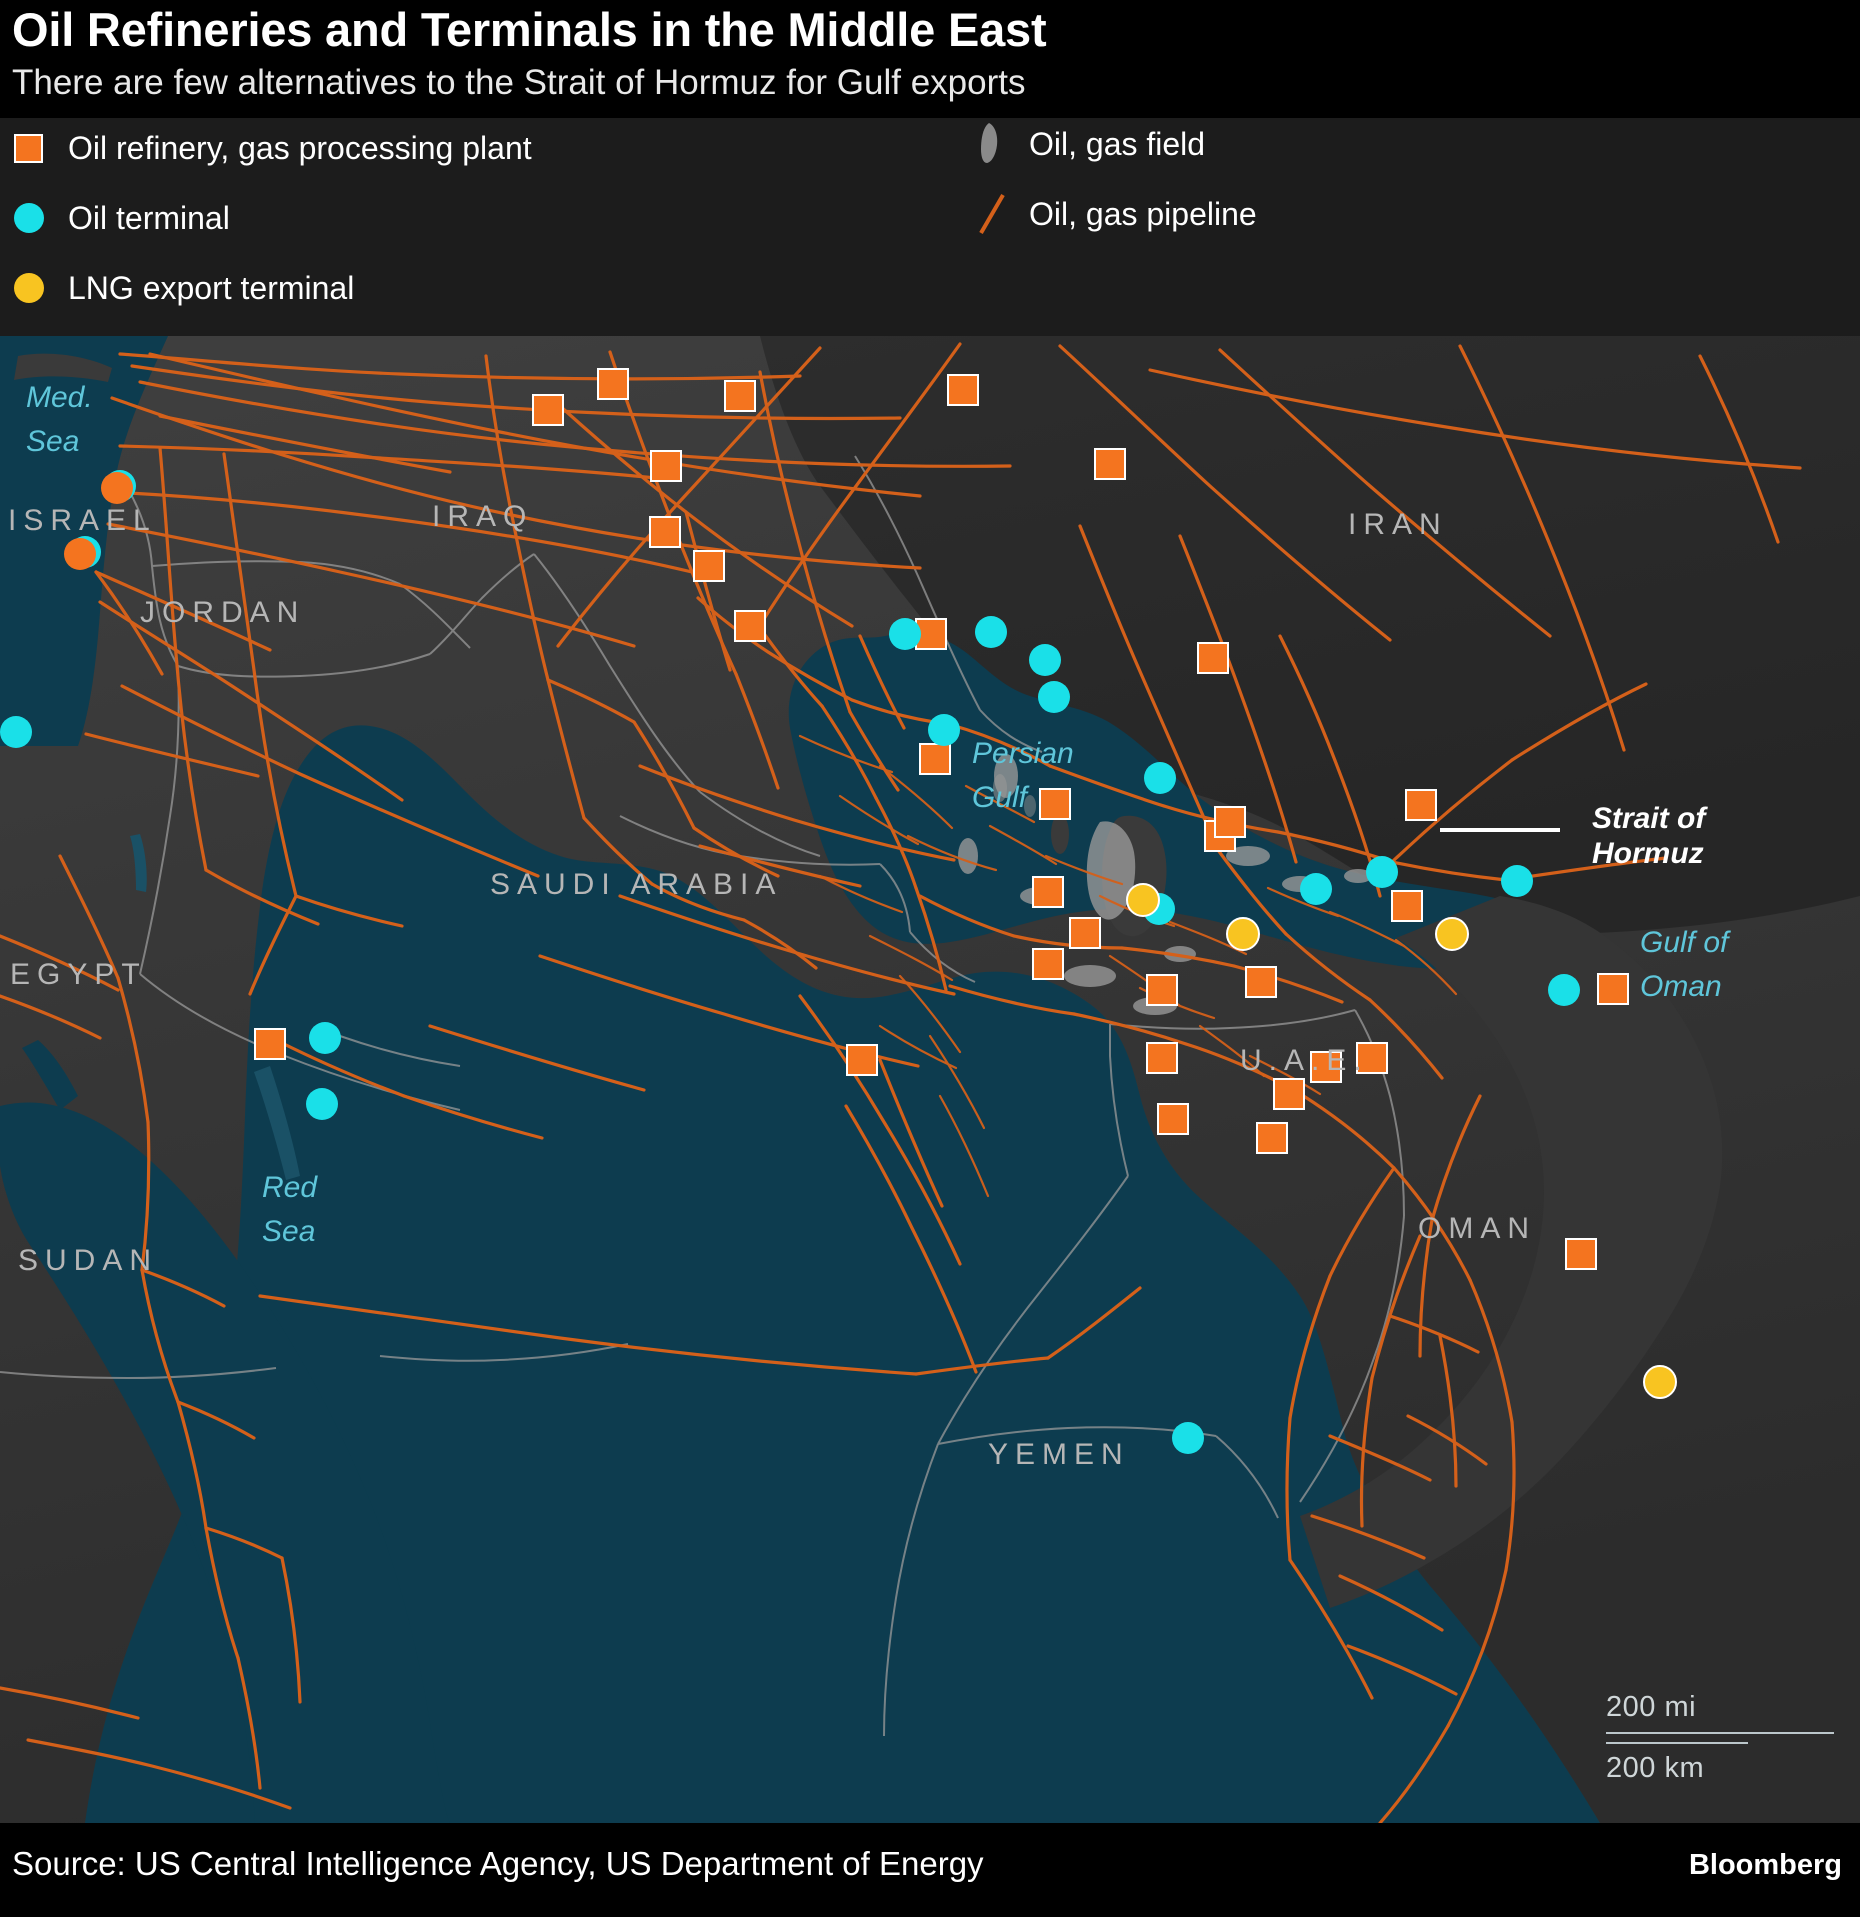 The image size is (1860, 1917). I want to click on legend-item-oil-refinery: Oil refinery, gas processing plant, so click(273, 148).